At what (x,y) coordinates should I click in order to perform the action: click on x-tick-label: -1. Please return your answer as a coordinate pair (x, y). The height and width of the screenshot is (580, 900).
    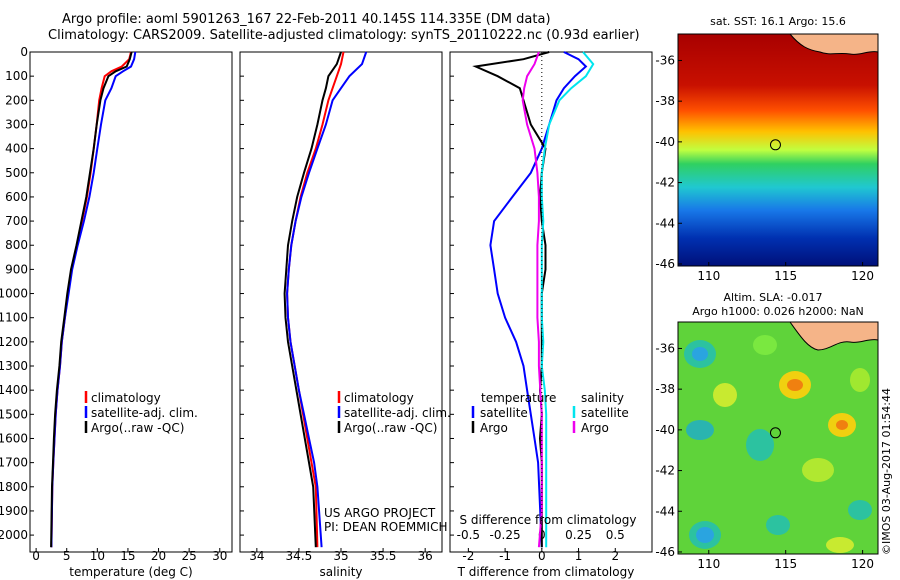
    Looking at the image, I should click on (505, 556).